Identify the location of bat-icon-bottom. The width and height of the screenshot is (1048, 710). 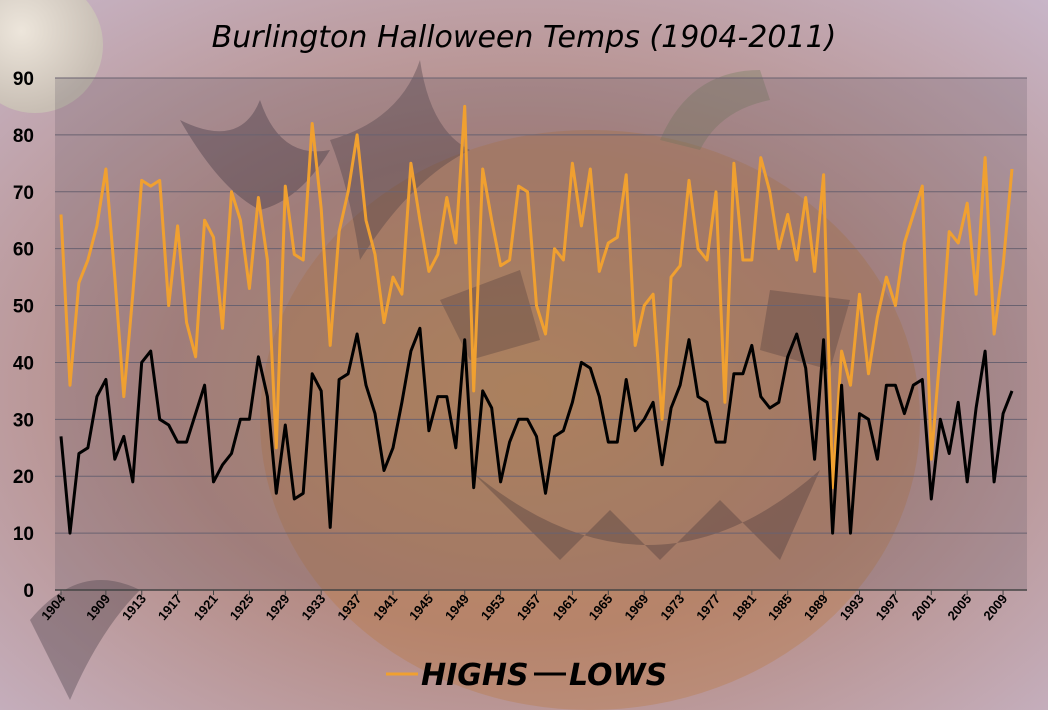
(85, 640).